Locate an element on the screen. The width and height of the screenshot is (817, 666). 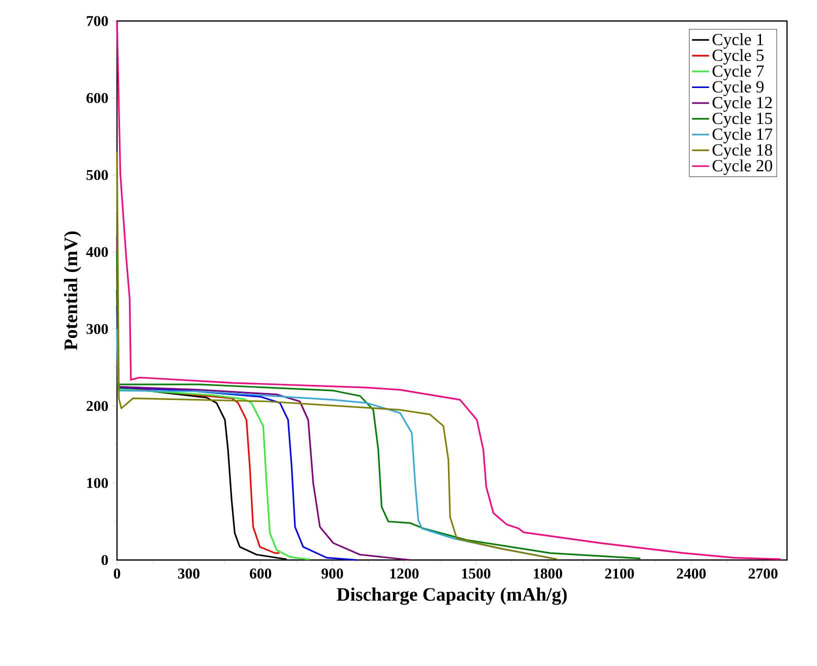
legend-label: Cycle 18 is located at coordinates (742, 152).